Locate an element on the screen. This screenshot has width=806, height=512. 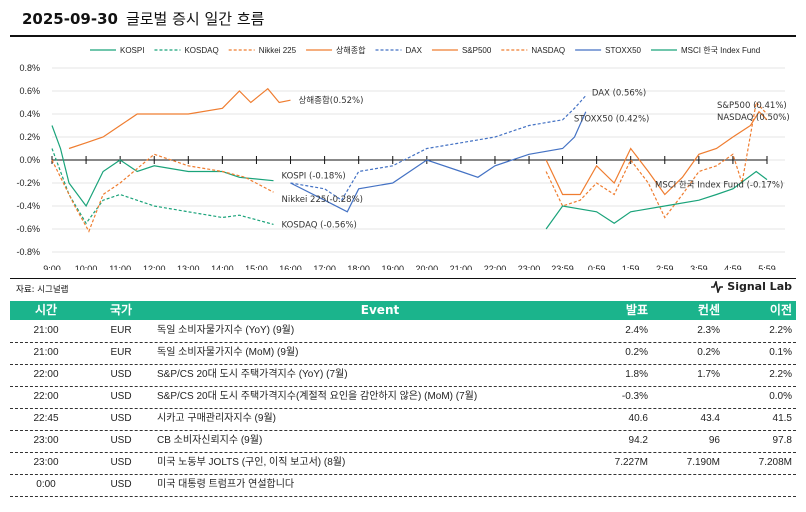
cell-actual: 1.8% is located at coordinates (636, 374).